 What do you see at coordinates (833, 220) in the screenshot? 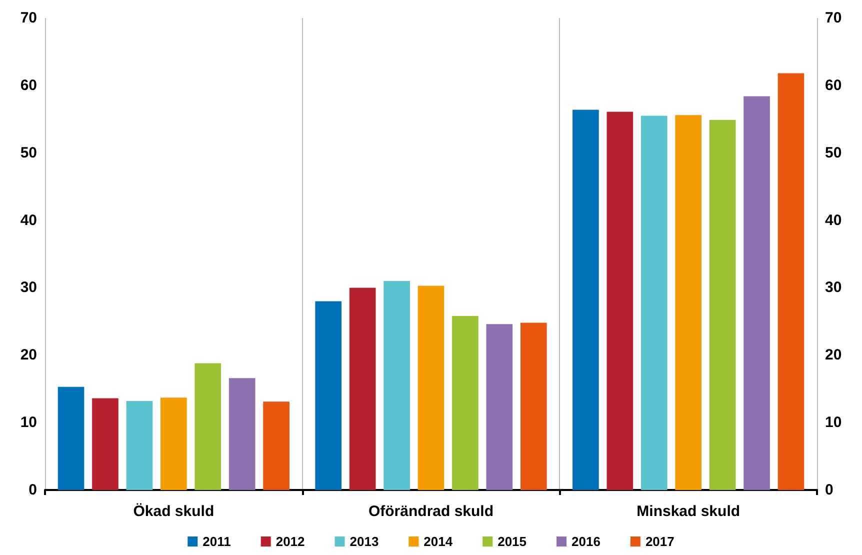
I see `y2-tick-label: 40` at bounding box center [833, 220].